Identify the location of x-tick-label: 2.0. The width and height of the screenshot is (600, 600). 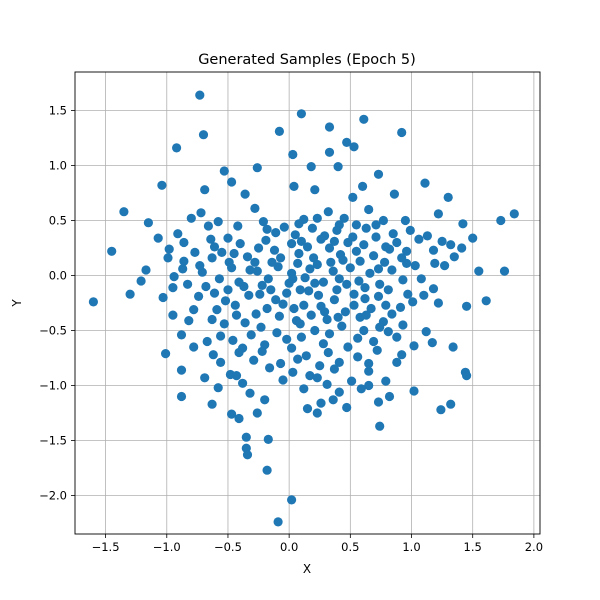
(534, 547).